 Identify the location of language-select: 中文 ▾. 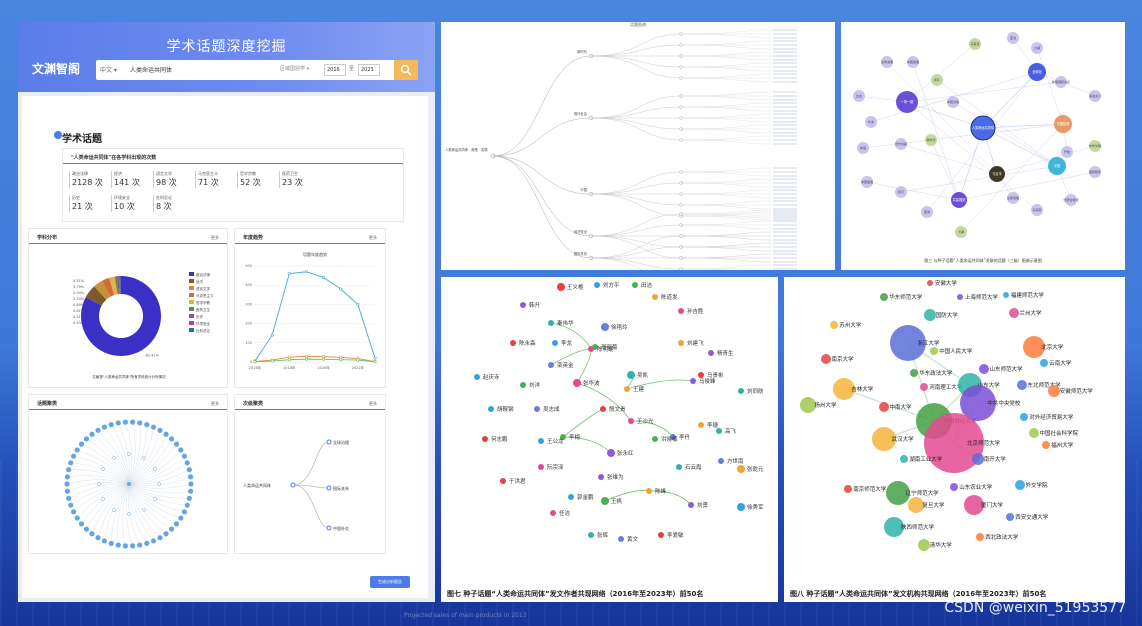
(108, 70).